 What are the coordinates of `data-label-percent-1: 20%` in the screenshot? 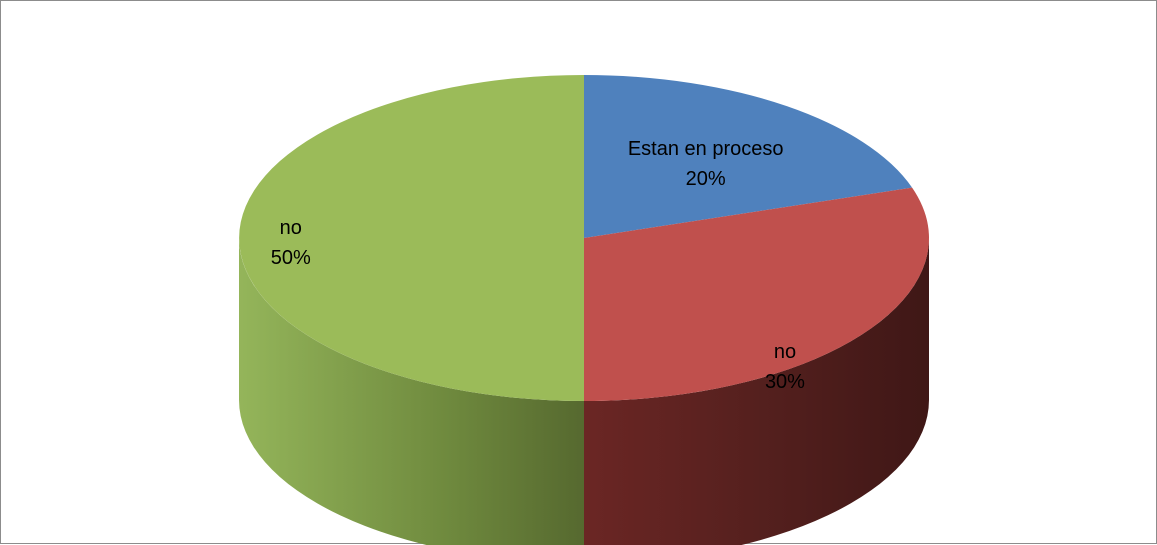 It's located at (706, 179).